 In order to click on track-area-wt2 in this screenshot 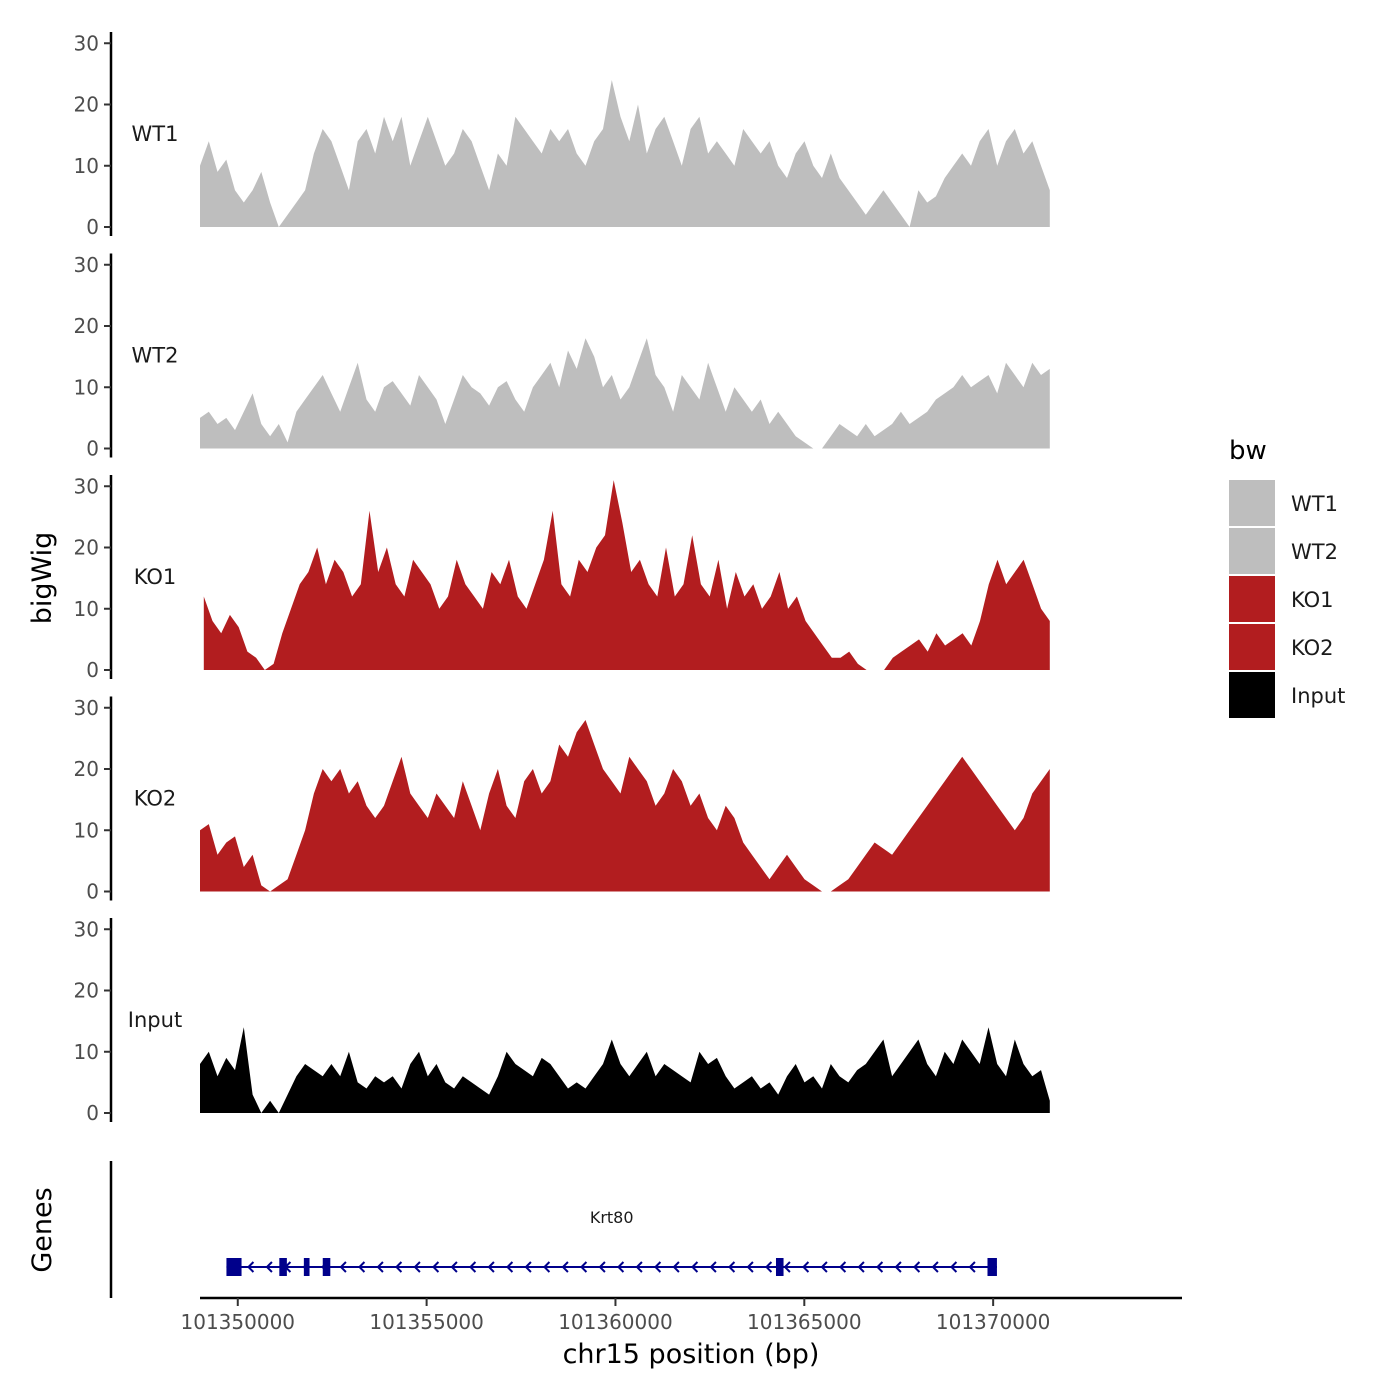, I will do `click(625, 393)`.